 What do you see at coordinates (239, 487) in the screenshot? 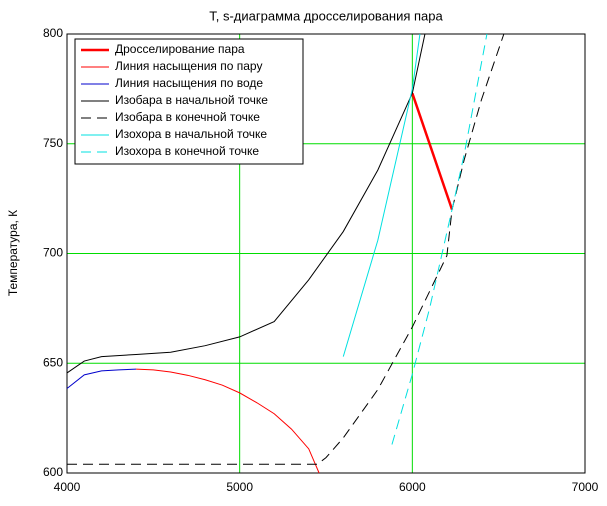
I see `x-tick-label: 5000` at bounding box center [239, 487].